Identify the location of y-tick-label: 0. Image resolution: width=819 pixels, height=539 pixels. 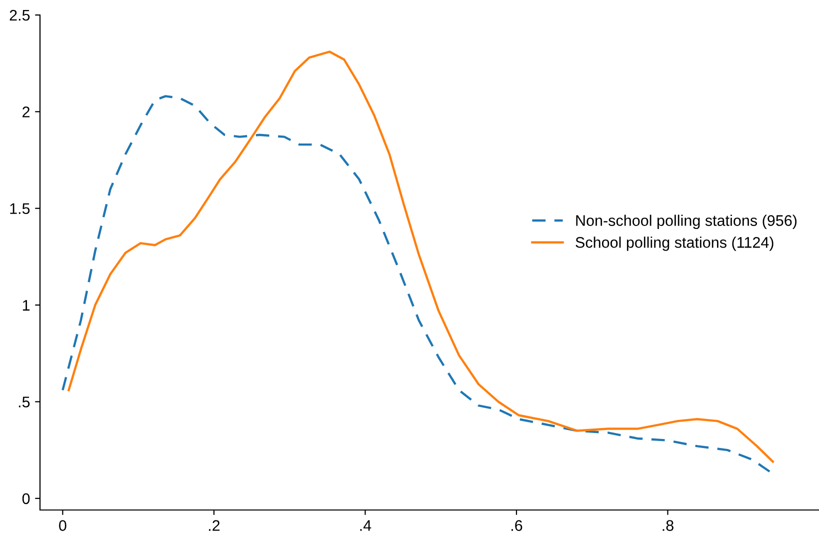
(26, 498).